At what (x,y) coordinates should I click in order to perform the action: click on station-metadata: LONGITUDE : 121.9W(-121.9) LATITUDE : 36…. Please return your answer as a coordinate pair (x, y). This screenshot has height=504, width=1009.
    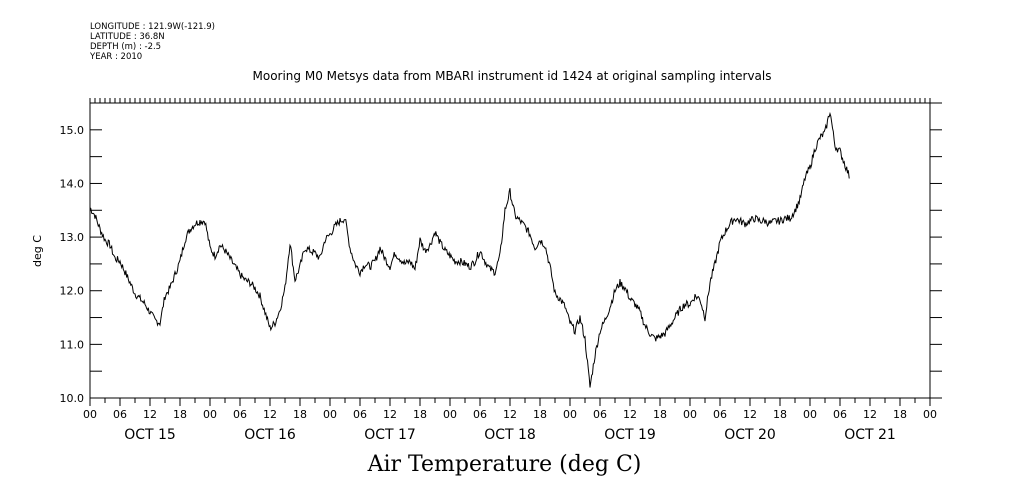
    Looking at the image, I should click on (152, 42).